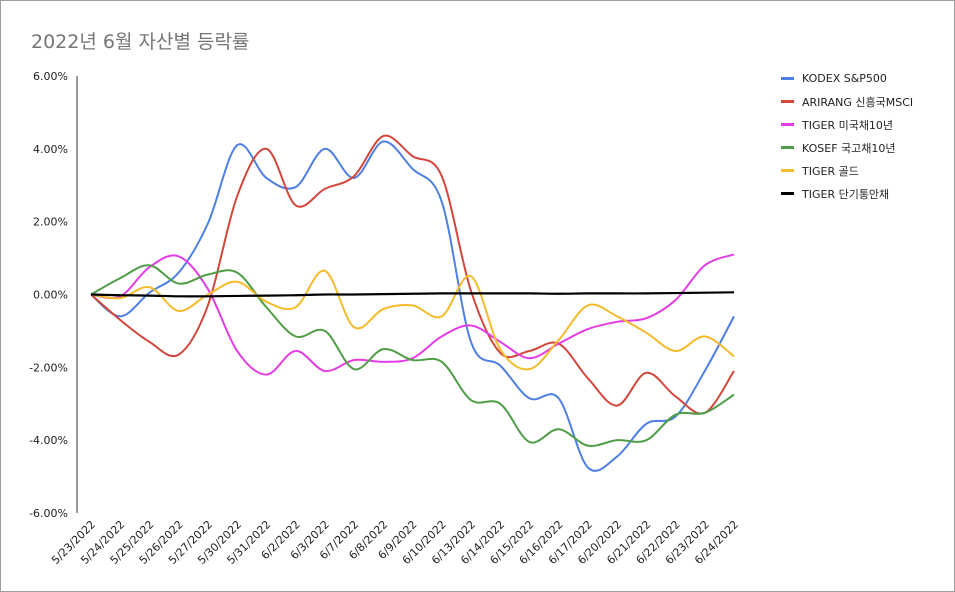  I want to click on y-tick-label: 6.00%, so click(50, 76).